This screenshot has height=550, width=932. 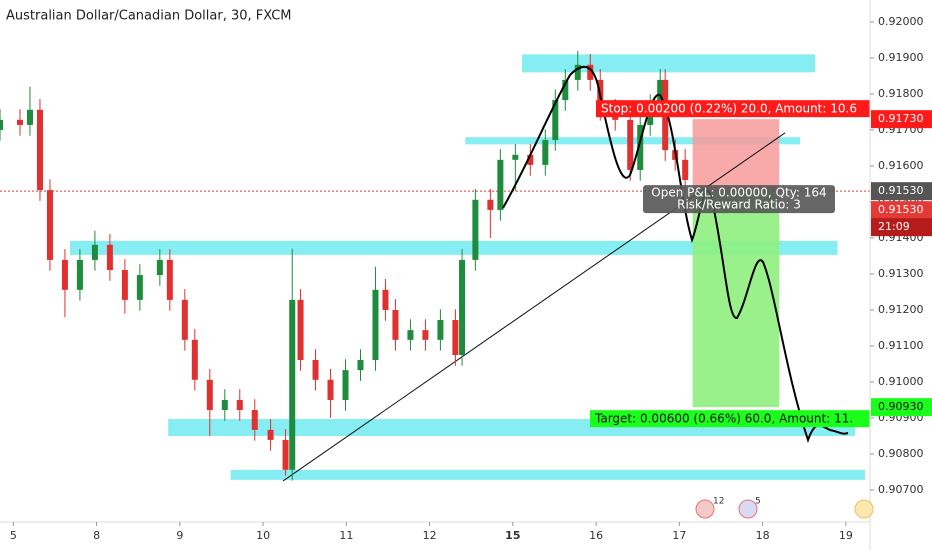 I want to click on y-tick-label: 0.91800, so click(x=901, y=93).